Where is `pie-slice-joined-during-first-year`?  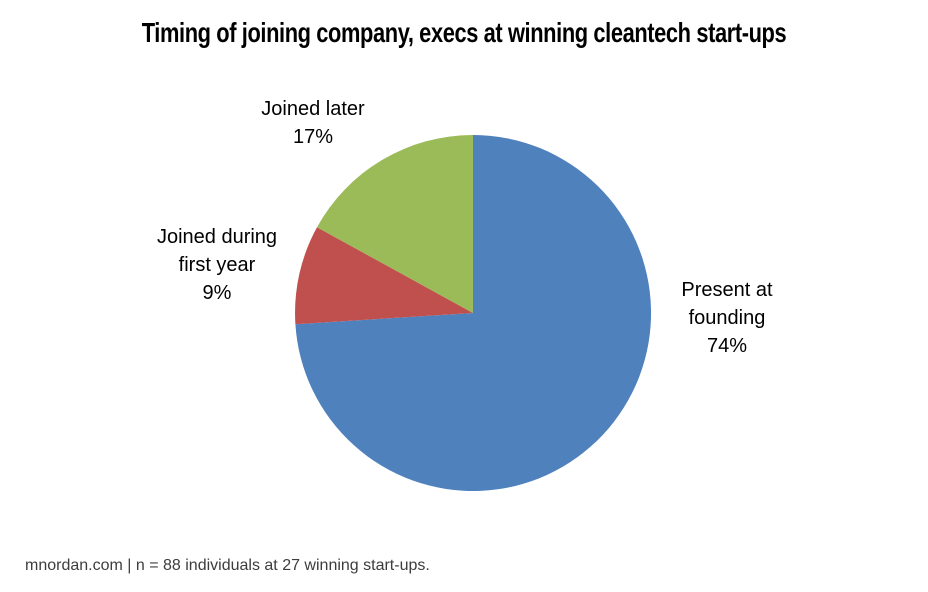 pie-slice-joined-during-first-year is located at coordinates (384, 276).